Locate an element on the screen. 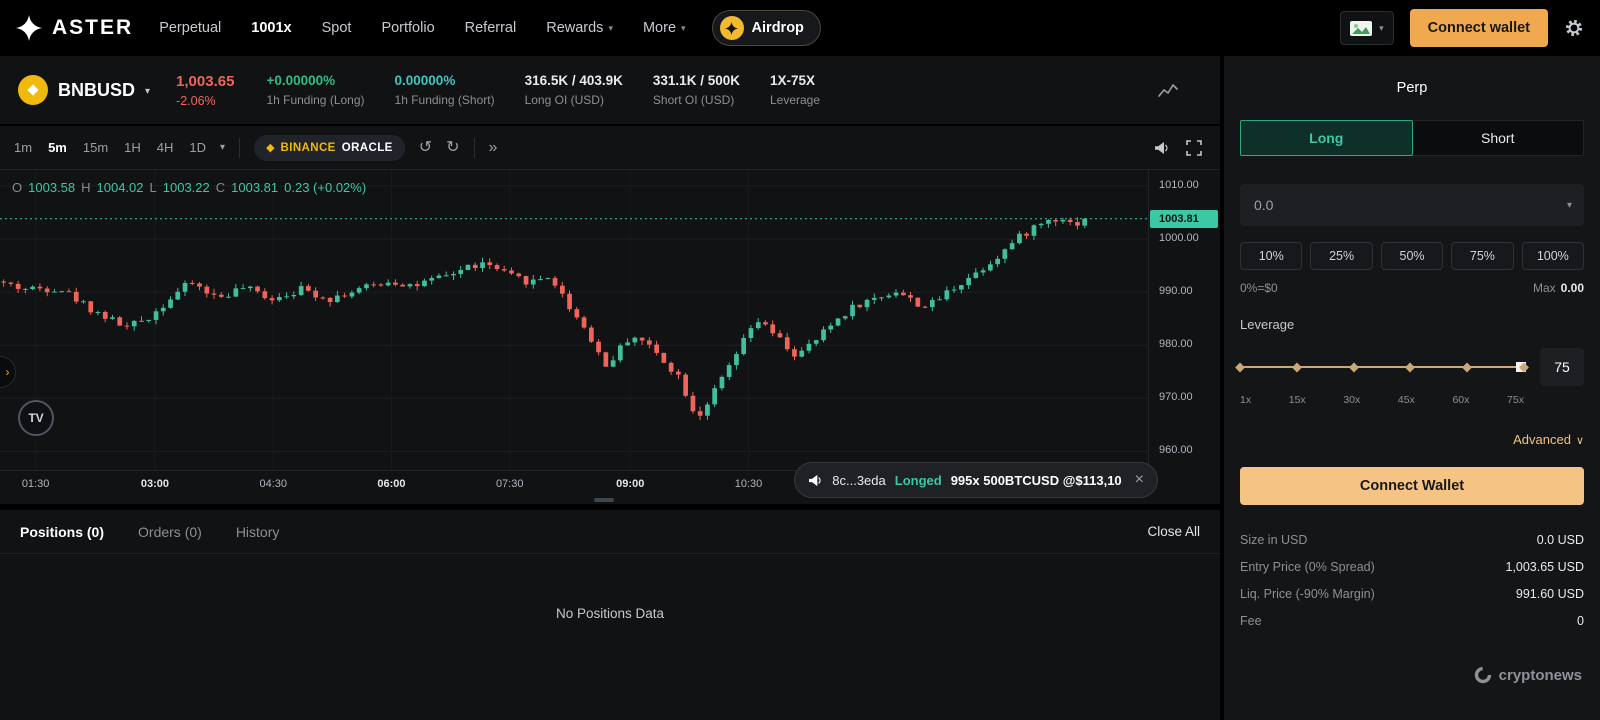  time-axis-label: 03:00 is located at coordinates (155, 484).